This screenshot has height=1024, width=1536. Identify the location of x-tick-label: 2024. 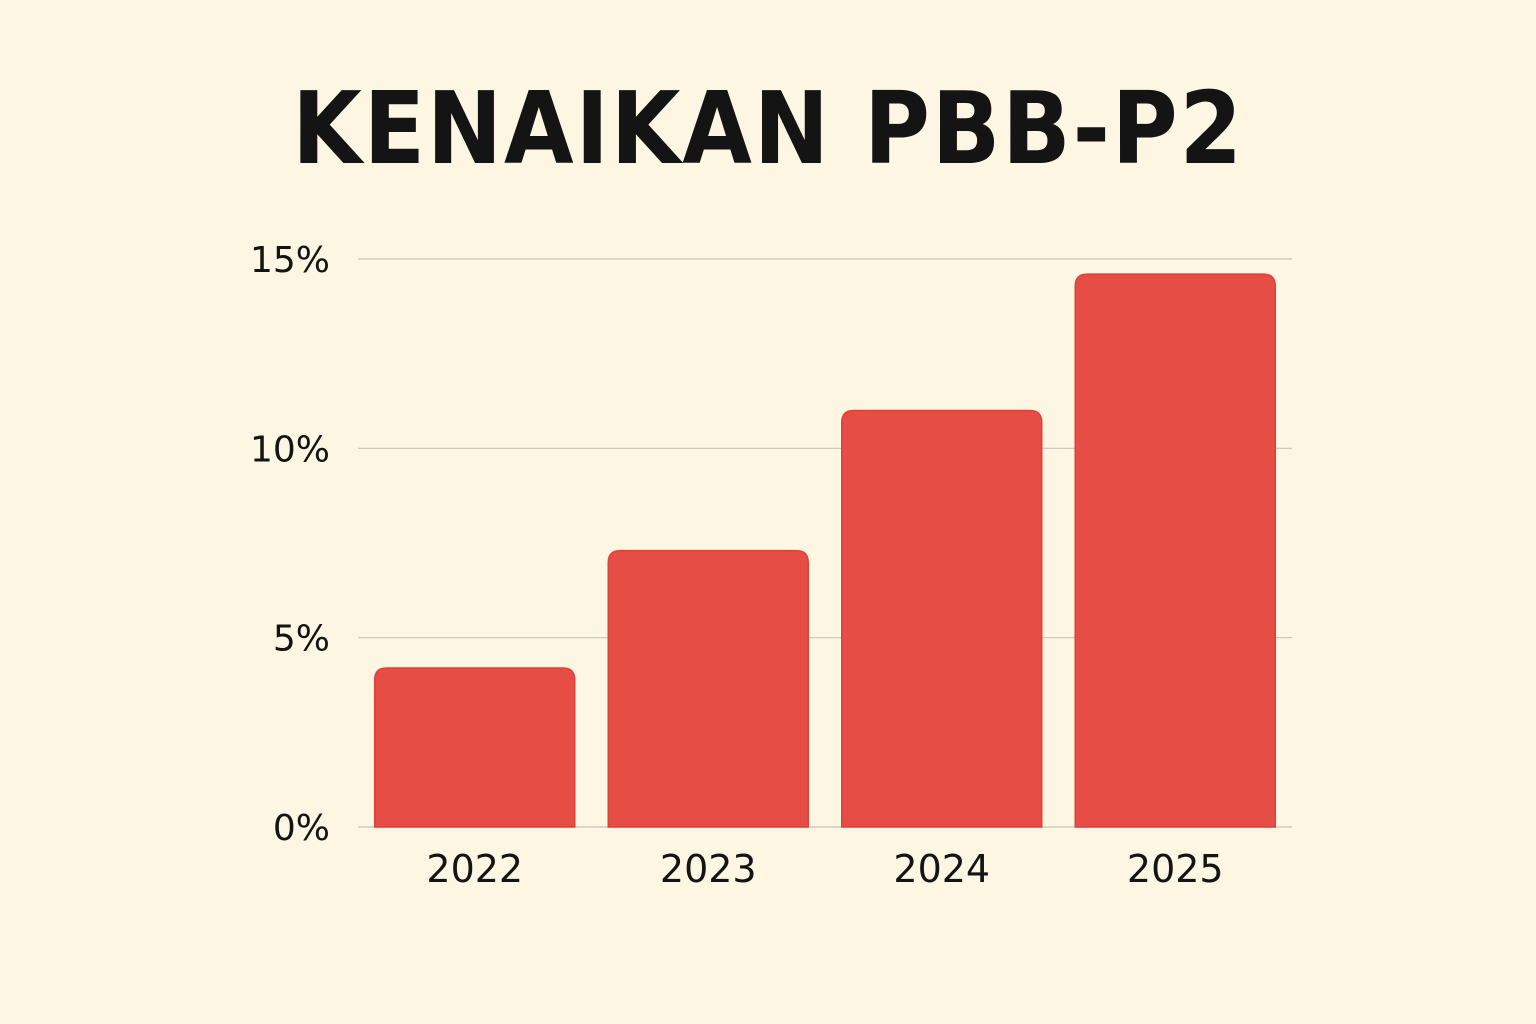
(941, 869).